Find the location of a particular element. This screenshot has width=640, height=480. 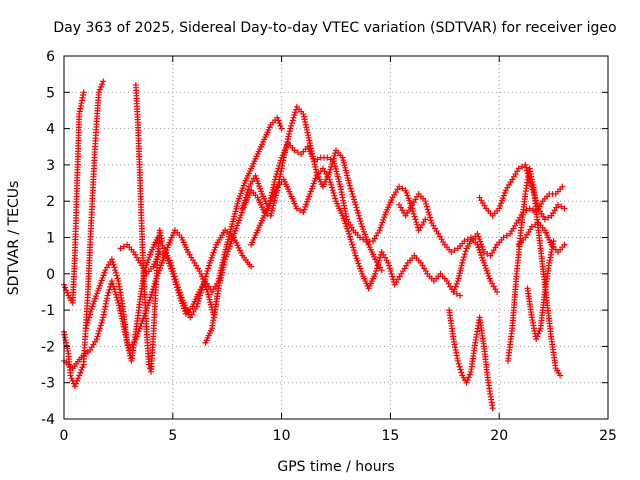

y-tick-label: -4 is located at coordinates (48, 420).